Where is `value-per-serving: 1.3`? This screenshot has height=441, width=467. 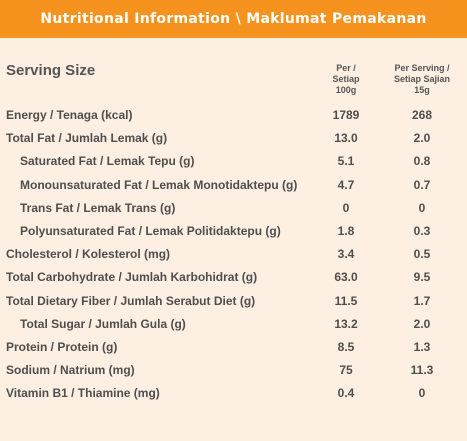
value-per-serving: 1.3 is located at coordinates (422, 347).